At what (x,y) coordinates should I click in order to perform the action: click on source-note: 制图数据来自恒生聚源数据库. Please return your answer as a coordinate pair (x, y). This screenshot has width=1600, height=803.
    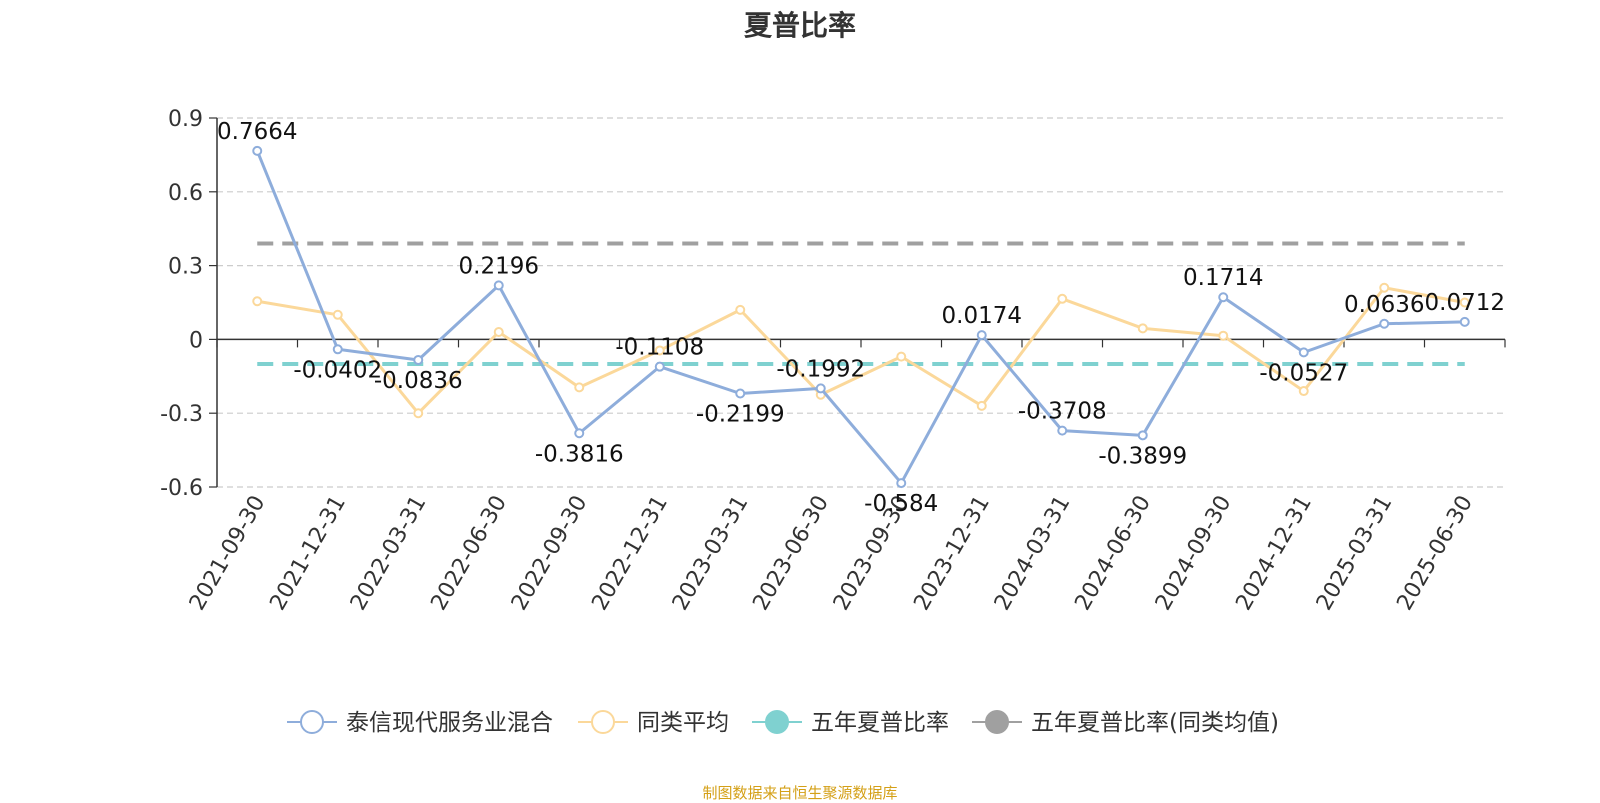
    Looking at the image, I should click on (800, 793).